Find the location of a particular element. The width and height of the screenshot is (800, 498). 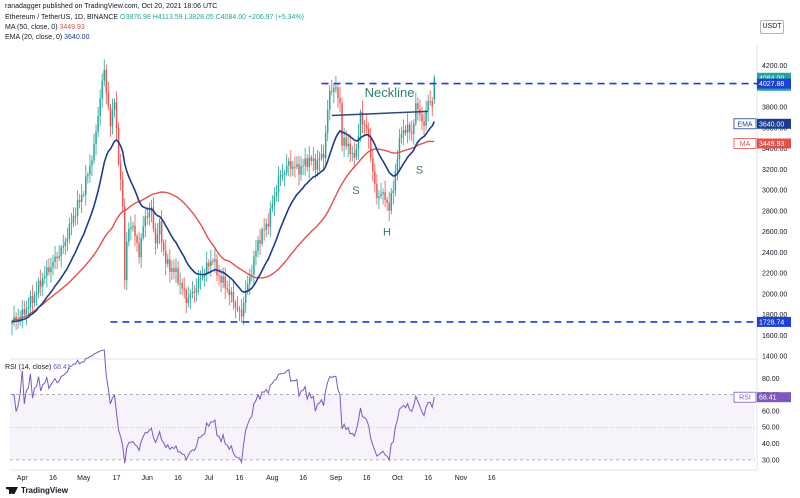

rsi-legend: RSI (14, close) 68.41 is located at coordinates (38, 367).